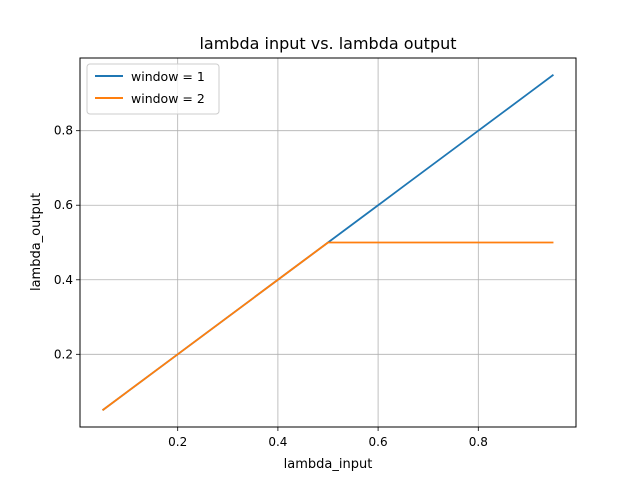 The width and height of the screenshot is (640, 480). I want to click on y-tick-label: 0.6, so click(63, 205).